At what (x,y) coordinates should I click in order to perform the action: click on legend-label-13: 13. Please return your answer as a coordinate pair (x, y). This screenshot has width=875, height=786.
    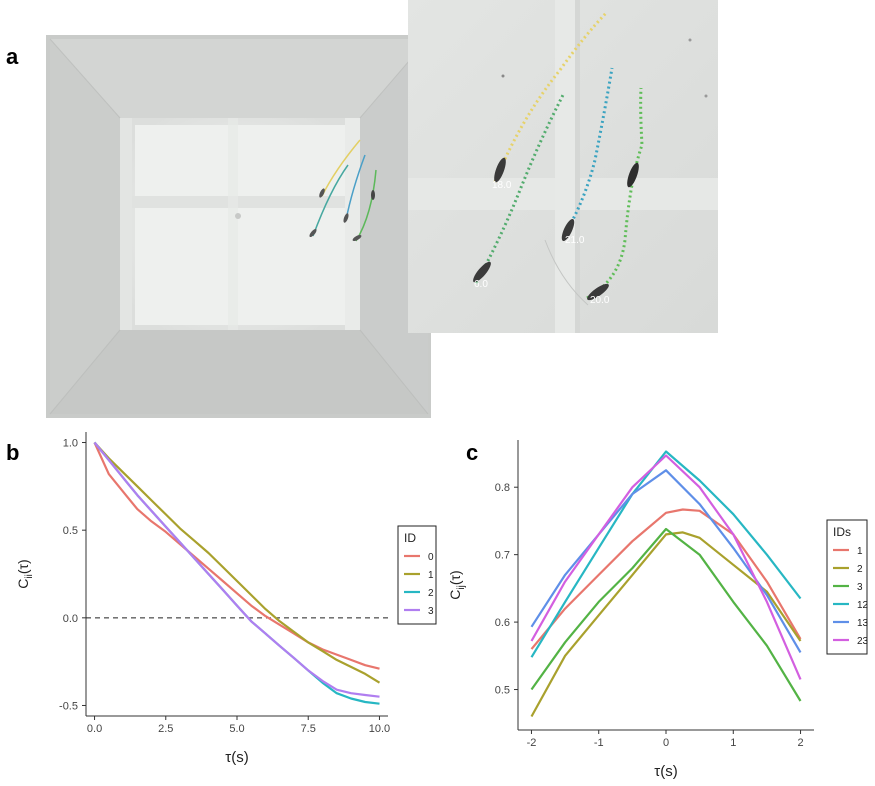
    Looking at the image, I should click on (863, 623).